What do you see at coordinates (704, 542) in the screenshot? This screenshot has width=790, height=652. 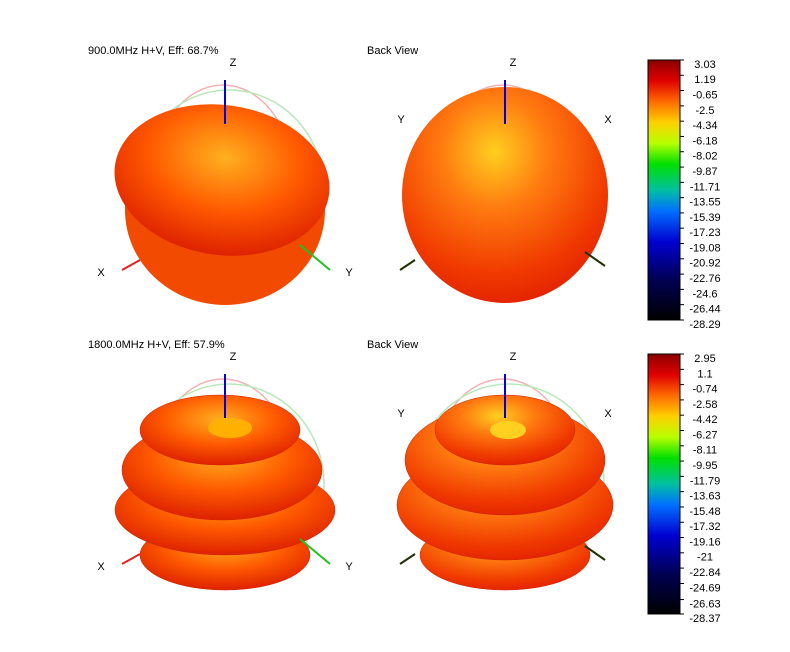 I see `colorbar-tick-label: -19.16` at bounding box center [704, 542].